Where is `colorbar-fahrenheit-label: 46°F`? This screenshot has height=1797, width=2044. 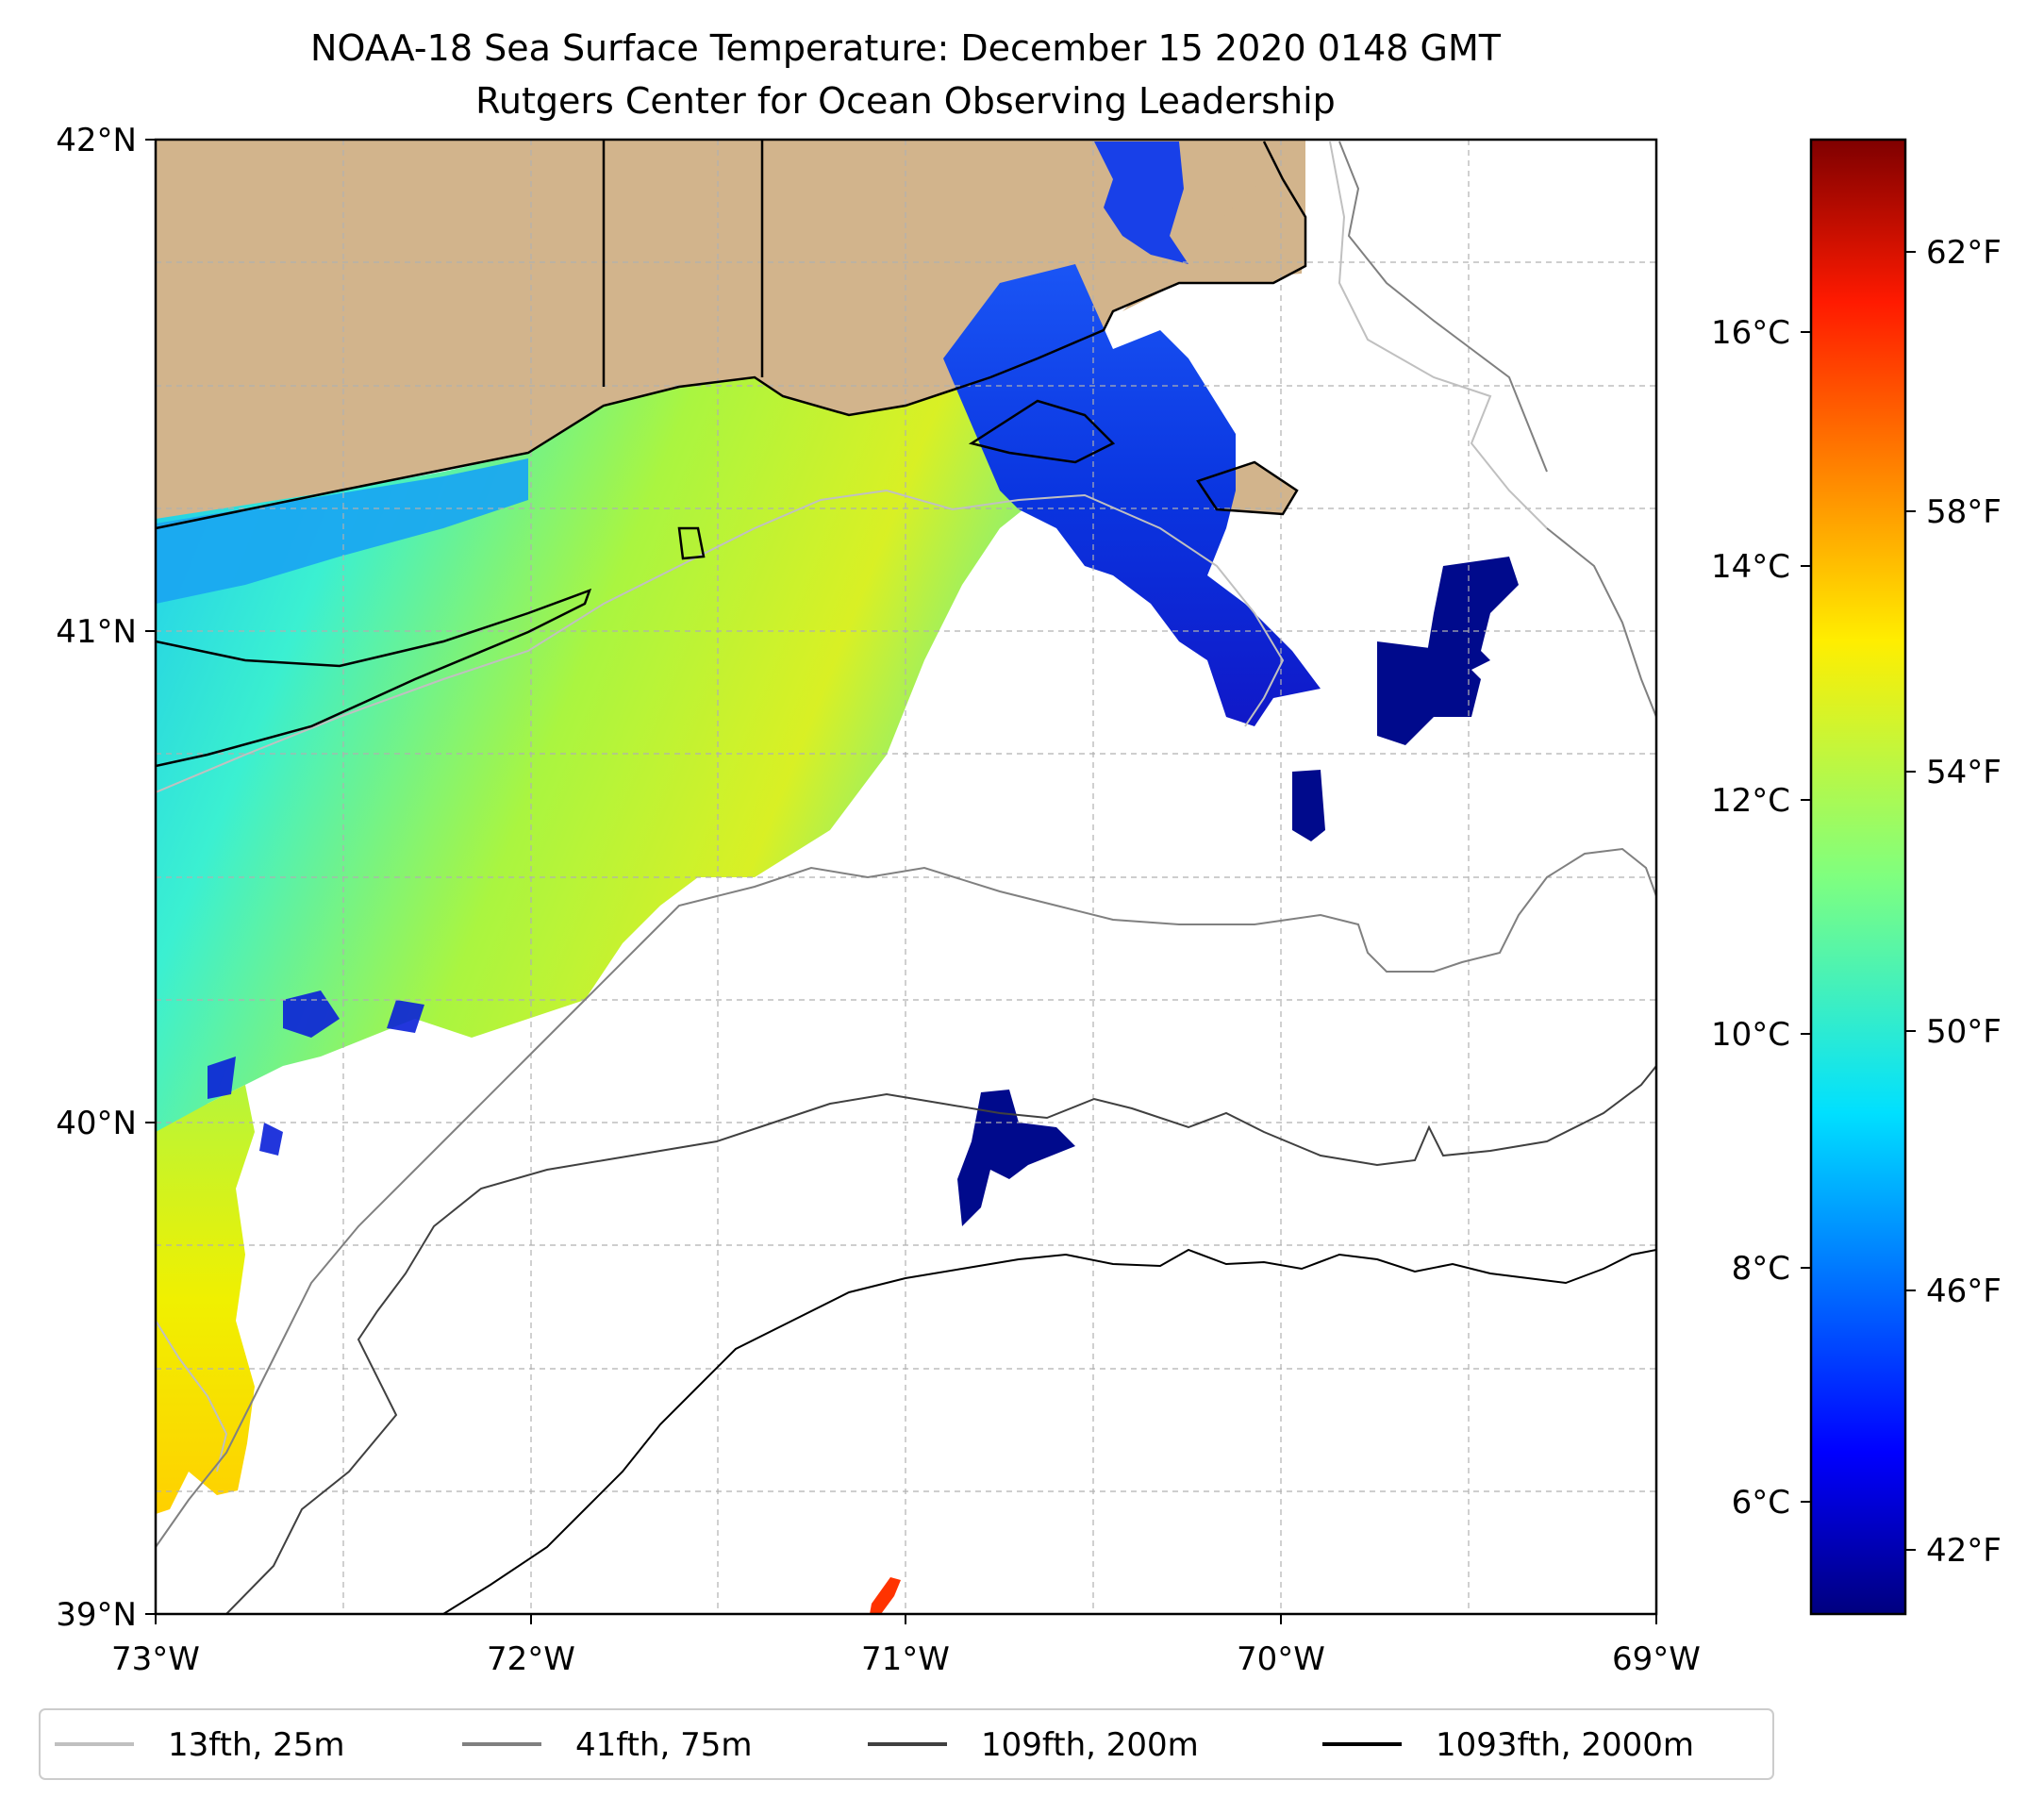
colorbar-fahrenheit-label: 46°F is located at coordinates (1964, 1291).